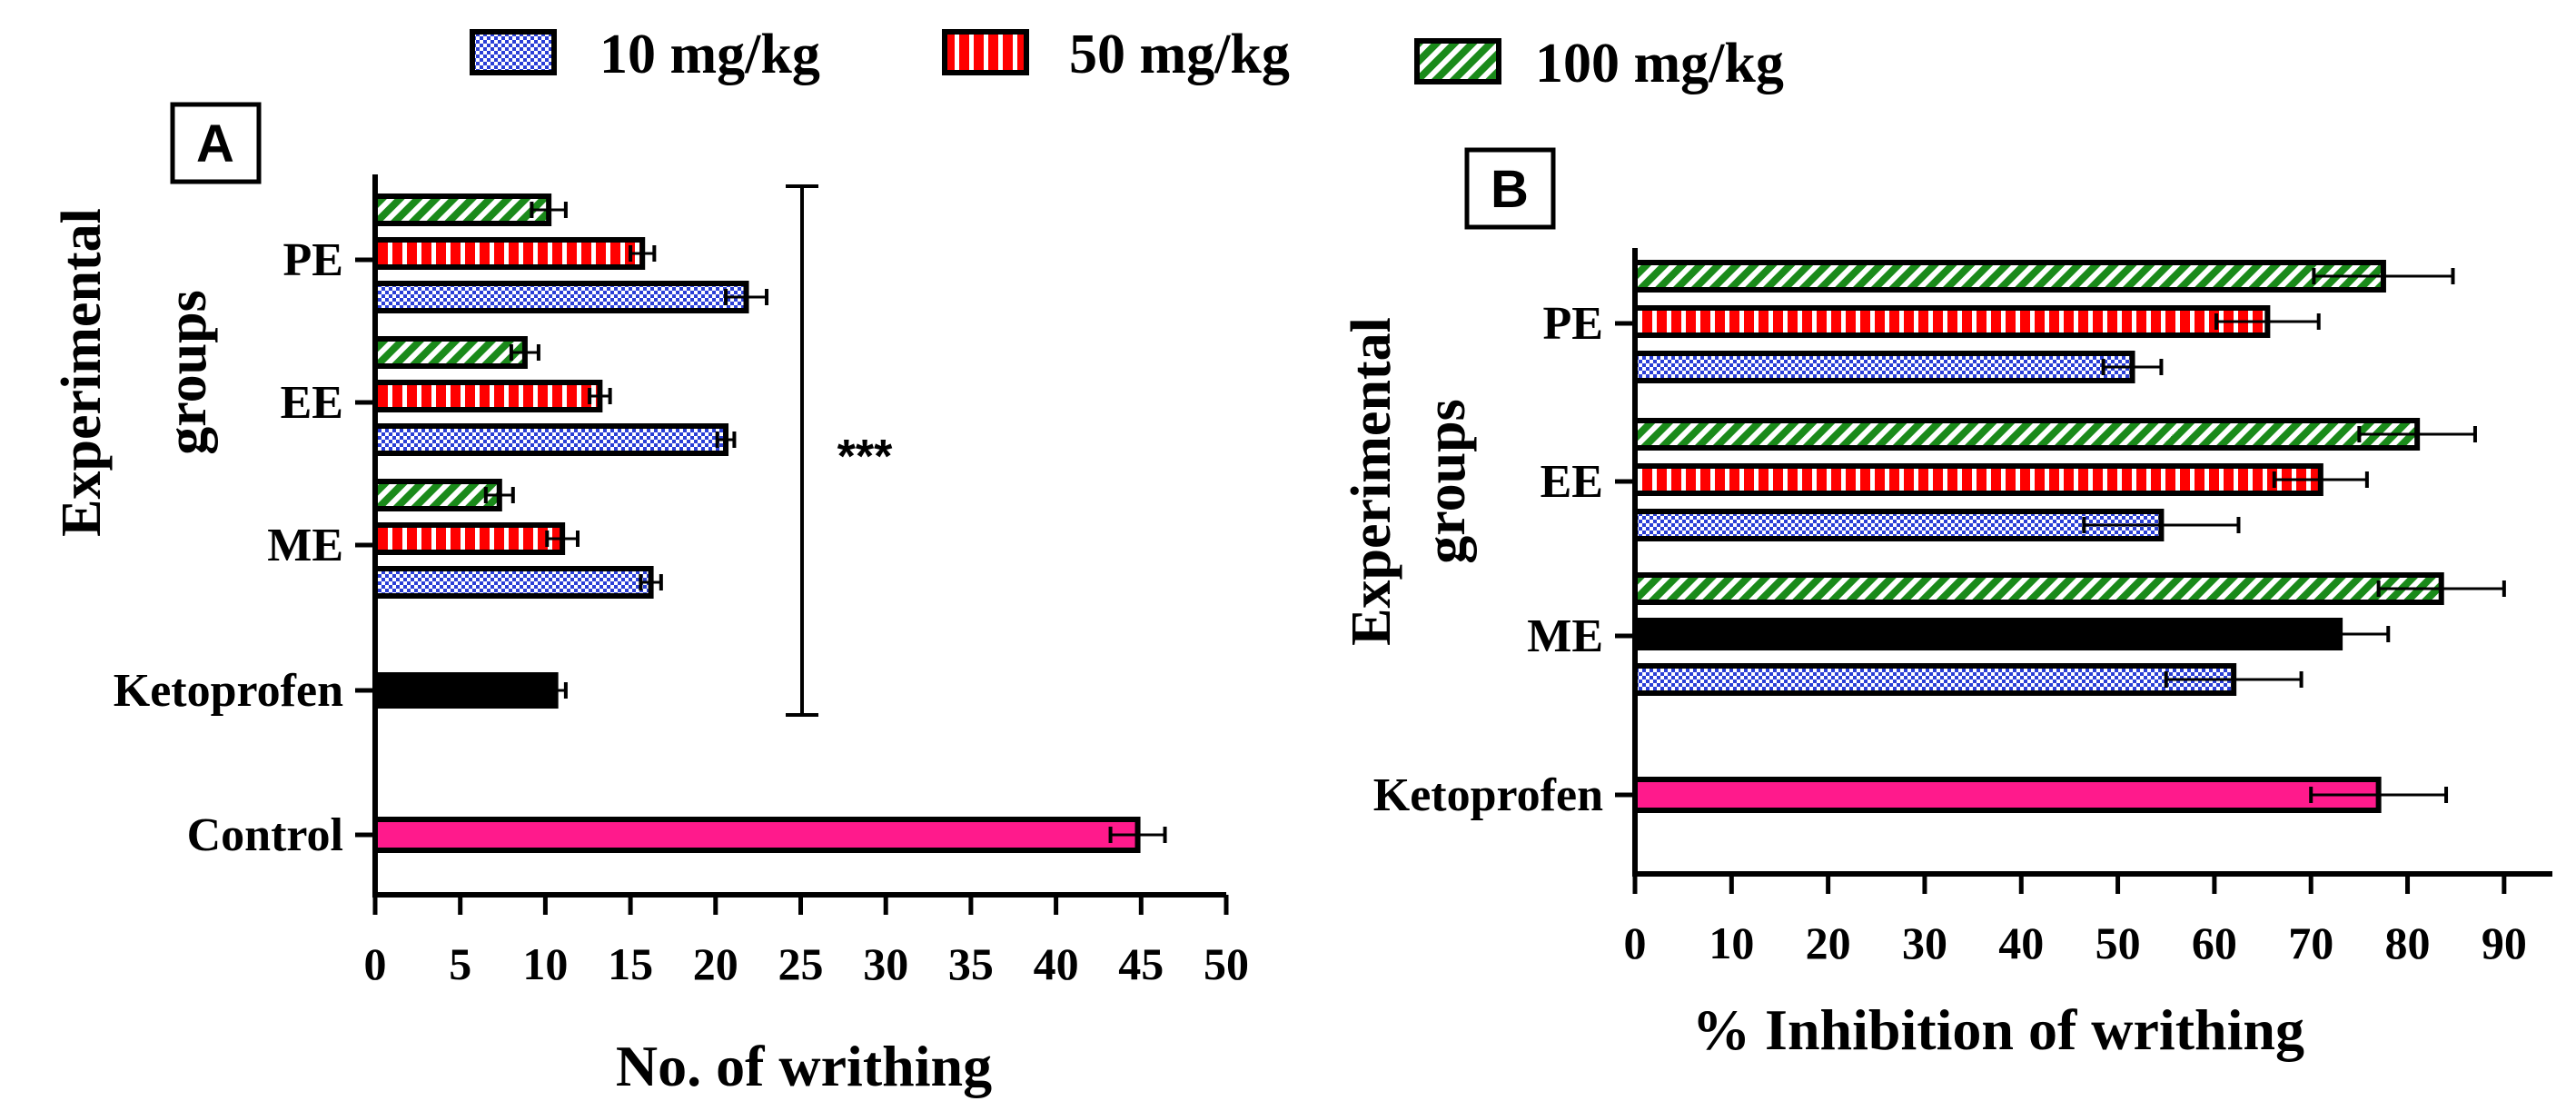  I want to click on panel-label: A, so click(215, 144).